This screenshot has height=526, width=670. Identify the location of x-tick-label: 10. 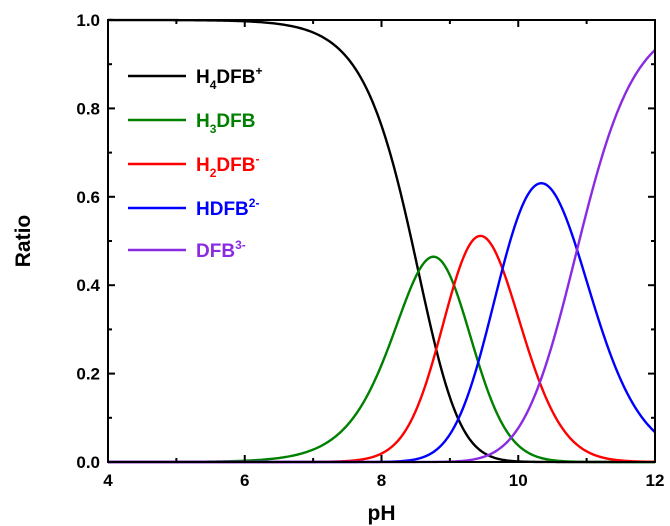
(518, 480).